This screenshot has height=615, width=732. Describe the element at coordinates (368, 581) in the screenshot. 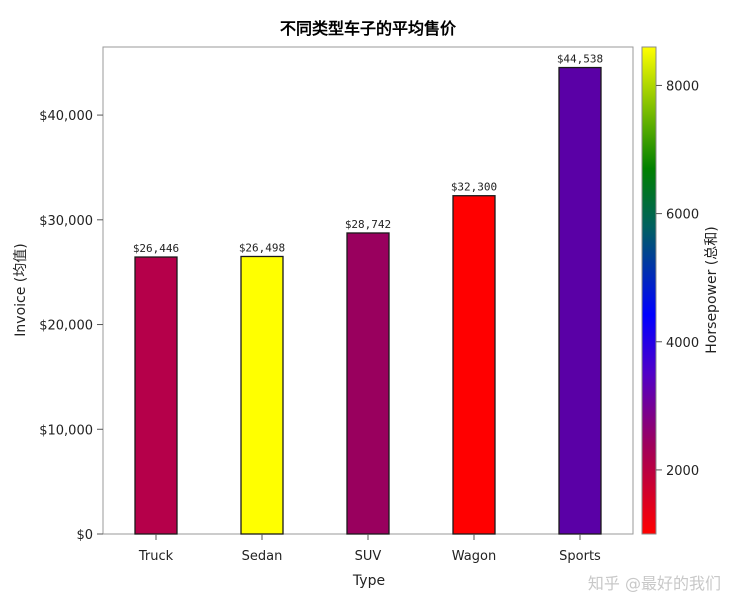

I see `x-axis-label: Type` at that location.